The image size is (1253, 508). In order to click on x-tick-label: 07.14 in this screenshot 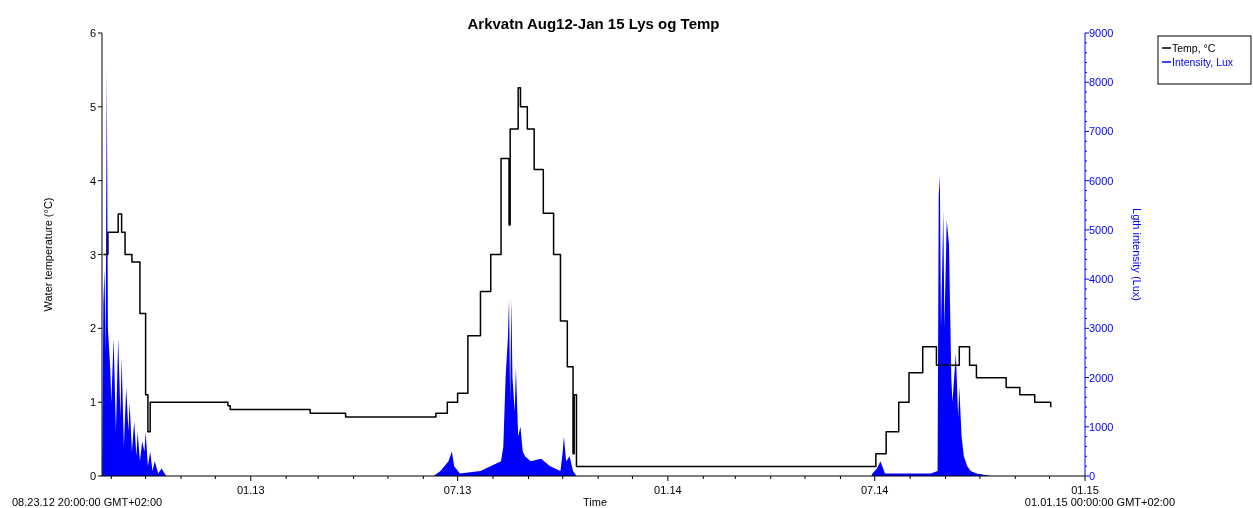, I will do `click(874, 490)`.